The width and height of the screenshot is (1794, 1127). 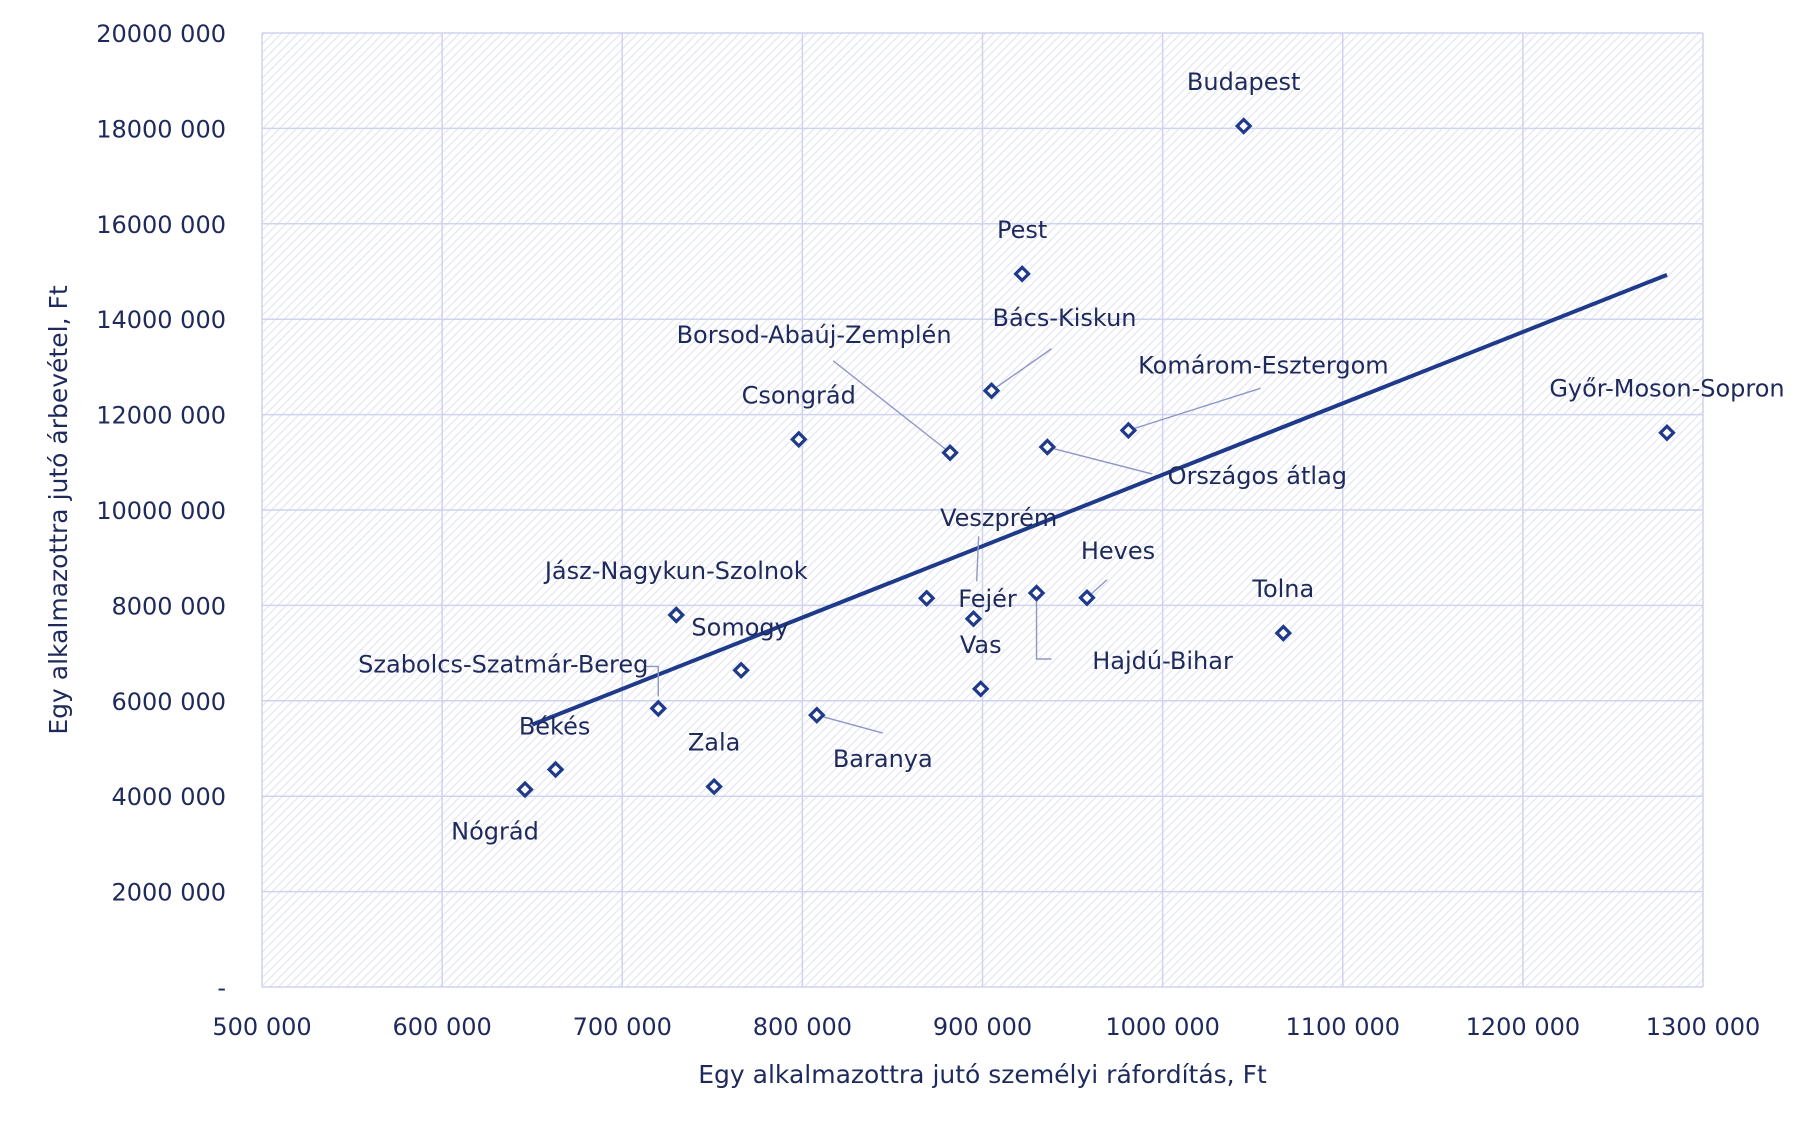 I want to click on leader-line-bacs-kiskun, so click(x=1021, y=370).